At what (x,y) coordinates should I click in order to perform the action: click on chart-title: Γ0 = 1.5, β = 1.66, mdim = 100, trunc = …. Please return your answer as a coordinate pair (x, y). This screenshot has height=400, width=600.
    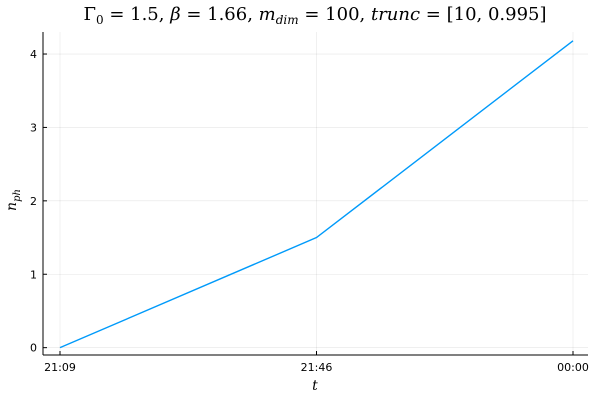
    Looking at the image, I should click on (314, 15).